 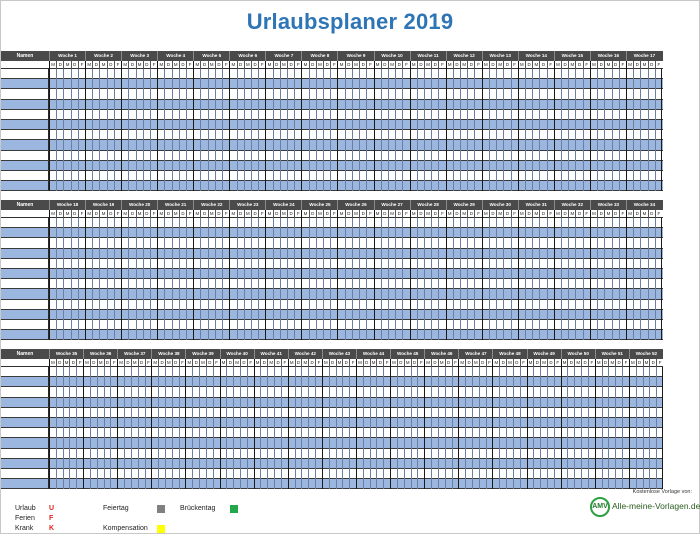 What do you see at coordinates (283, 56) in the screenshot?
I see `week-header: Woche 7` at bounding box center [283, 56].